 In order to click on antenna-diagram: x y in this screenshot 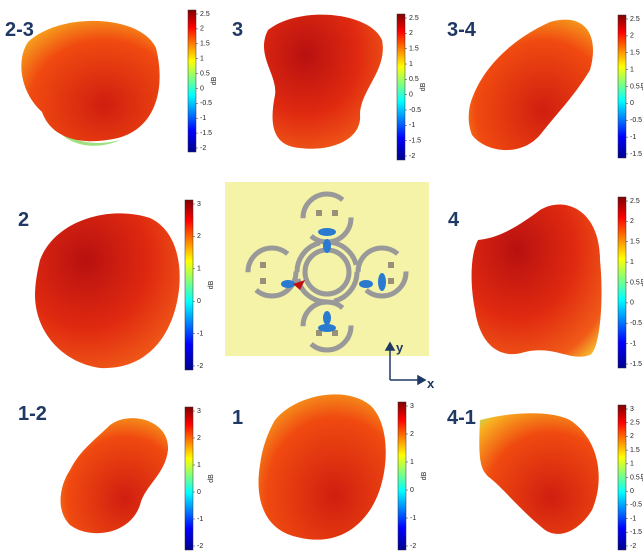, I will do `click(330, 286)`.